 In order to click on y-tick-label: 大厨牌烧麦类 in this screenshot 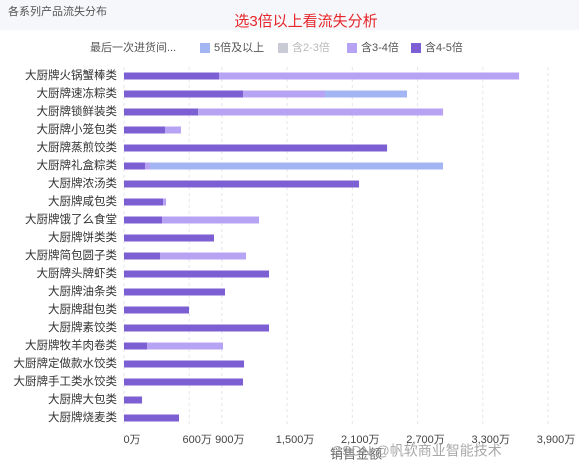, I will do `click(82, 417)`.